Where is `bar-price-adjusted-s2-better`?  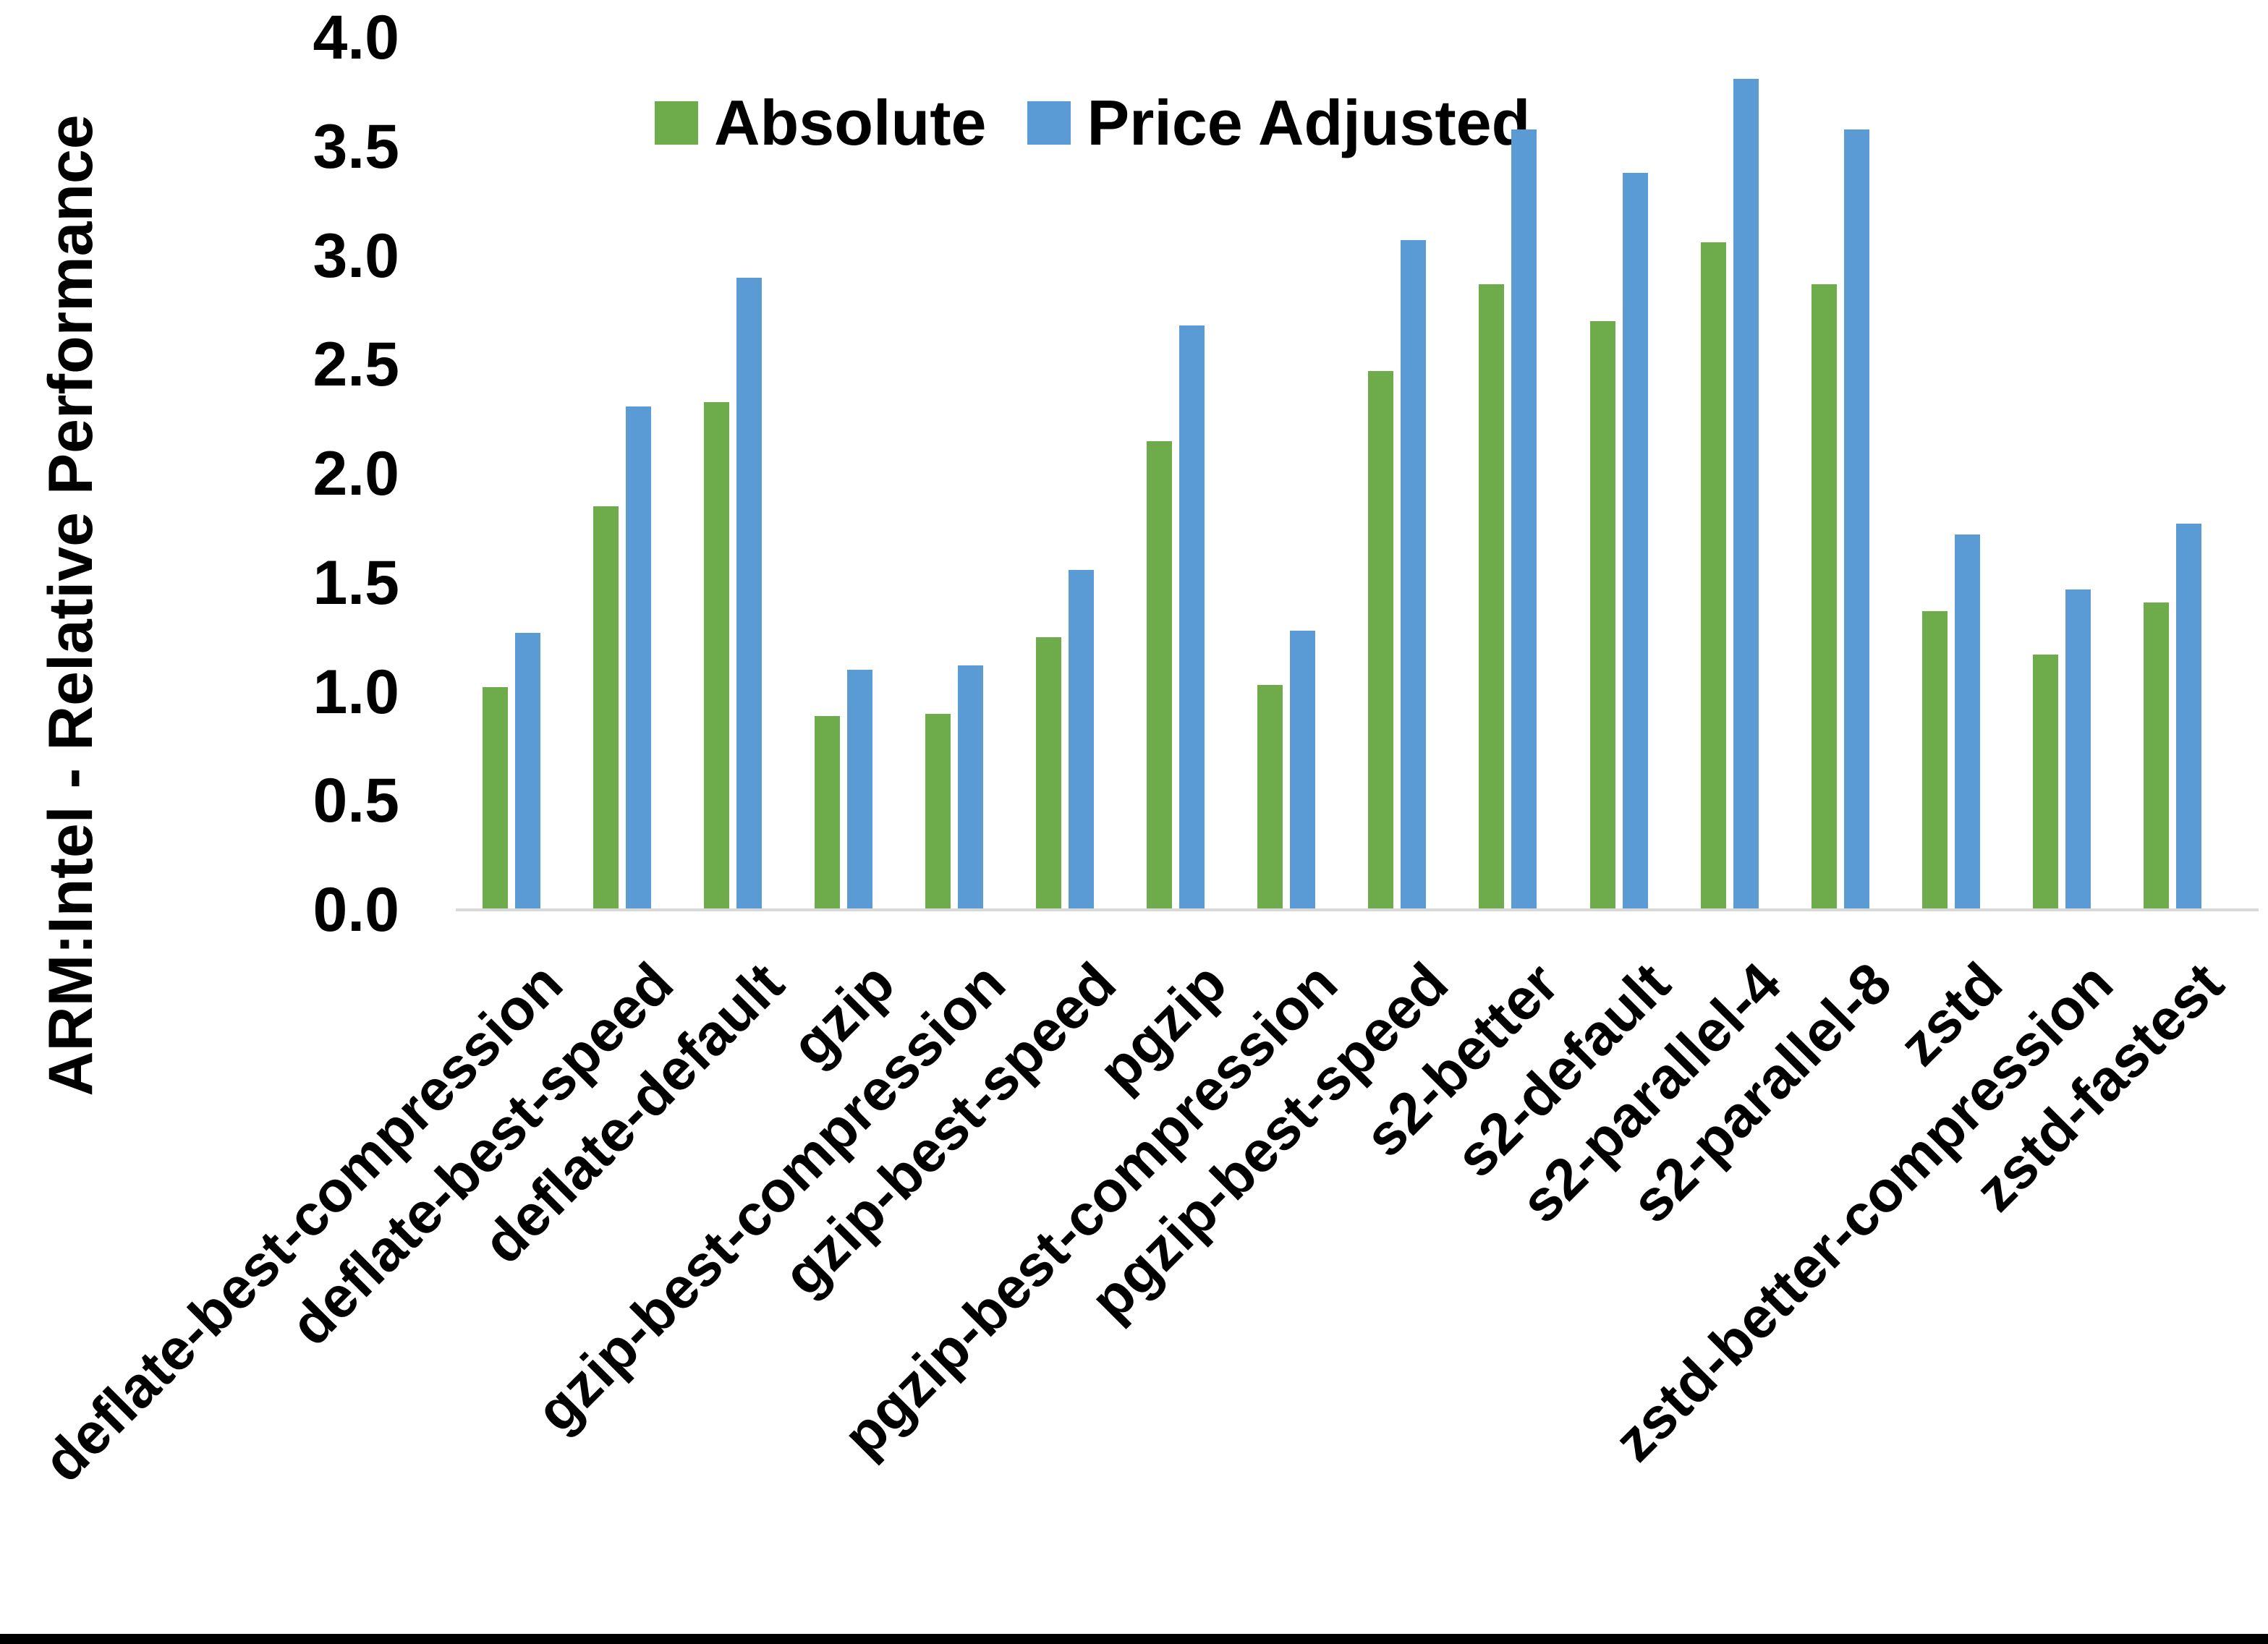 bar-price-adjusted-s2-better is located at coordinates (1524, 519).